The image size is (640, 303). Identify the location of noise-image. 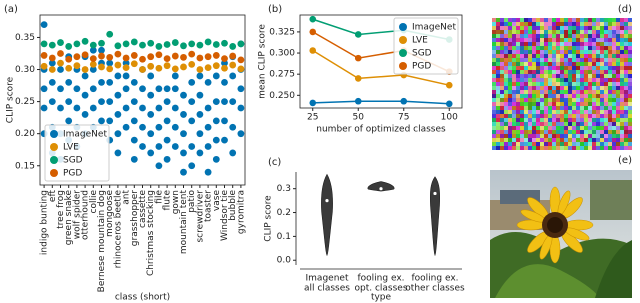
(562, 84).